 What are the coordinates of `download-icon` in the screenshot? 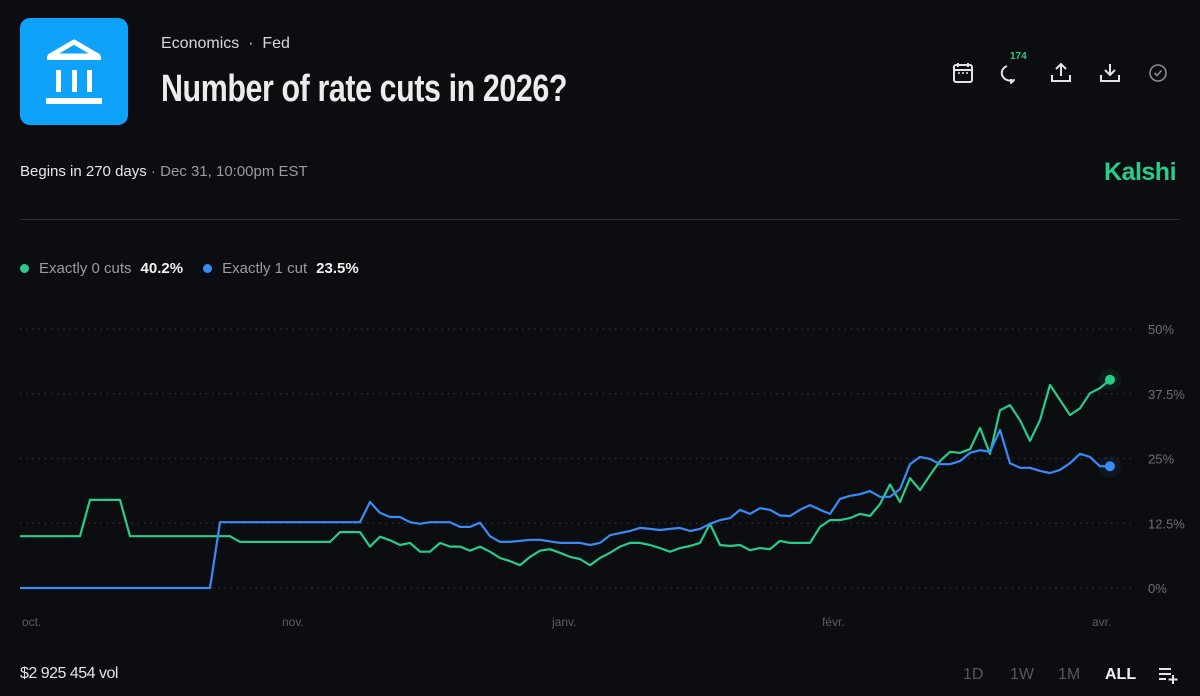 It's located at (1110, 73).